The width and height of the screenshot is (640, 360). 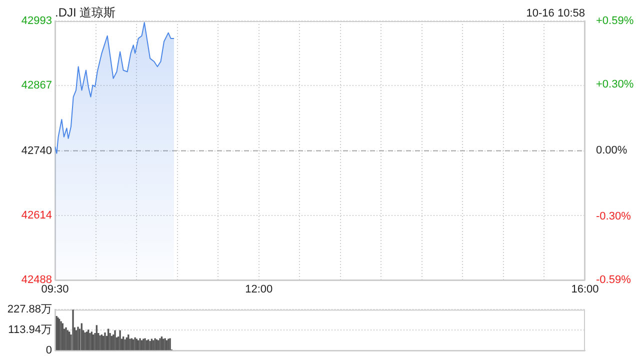 What do you see at coordinates (55, 290) in the screenshot?
I see `x-tick-label: 09:30` at bounding box center [55, 290].